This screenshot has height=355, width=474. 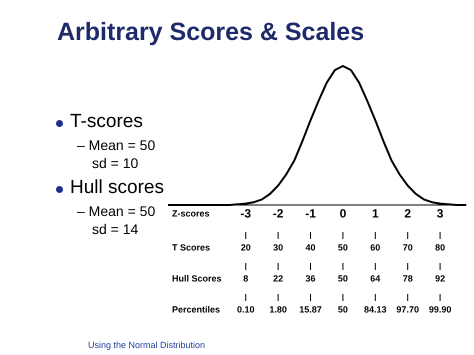 What do you see at coordinates (117, 188) in the screenshot?
I see `text: Hull scores` at bounding box center [117, 188].